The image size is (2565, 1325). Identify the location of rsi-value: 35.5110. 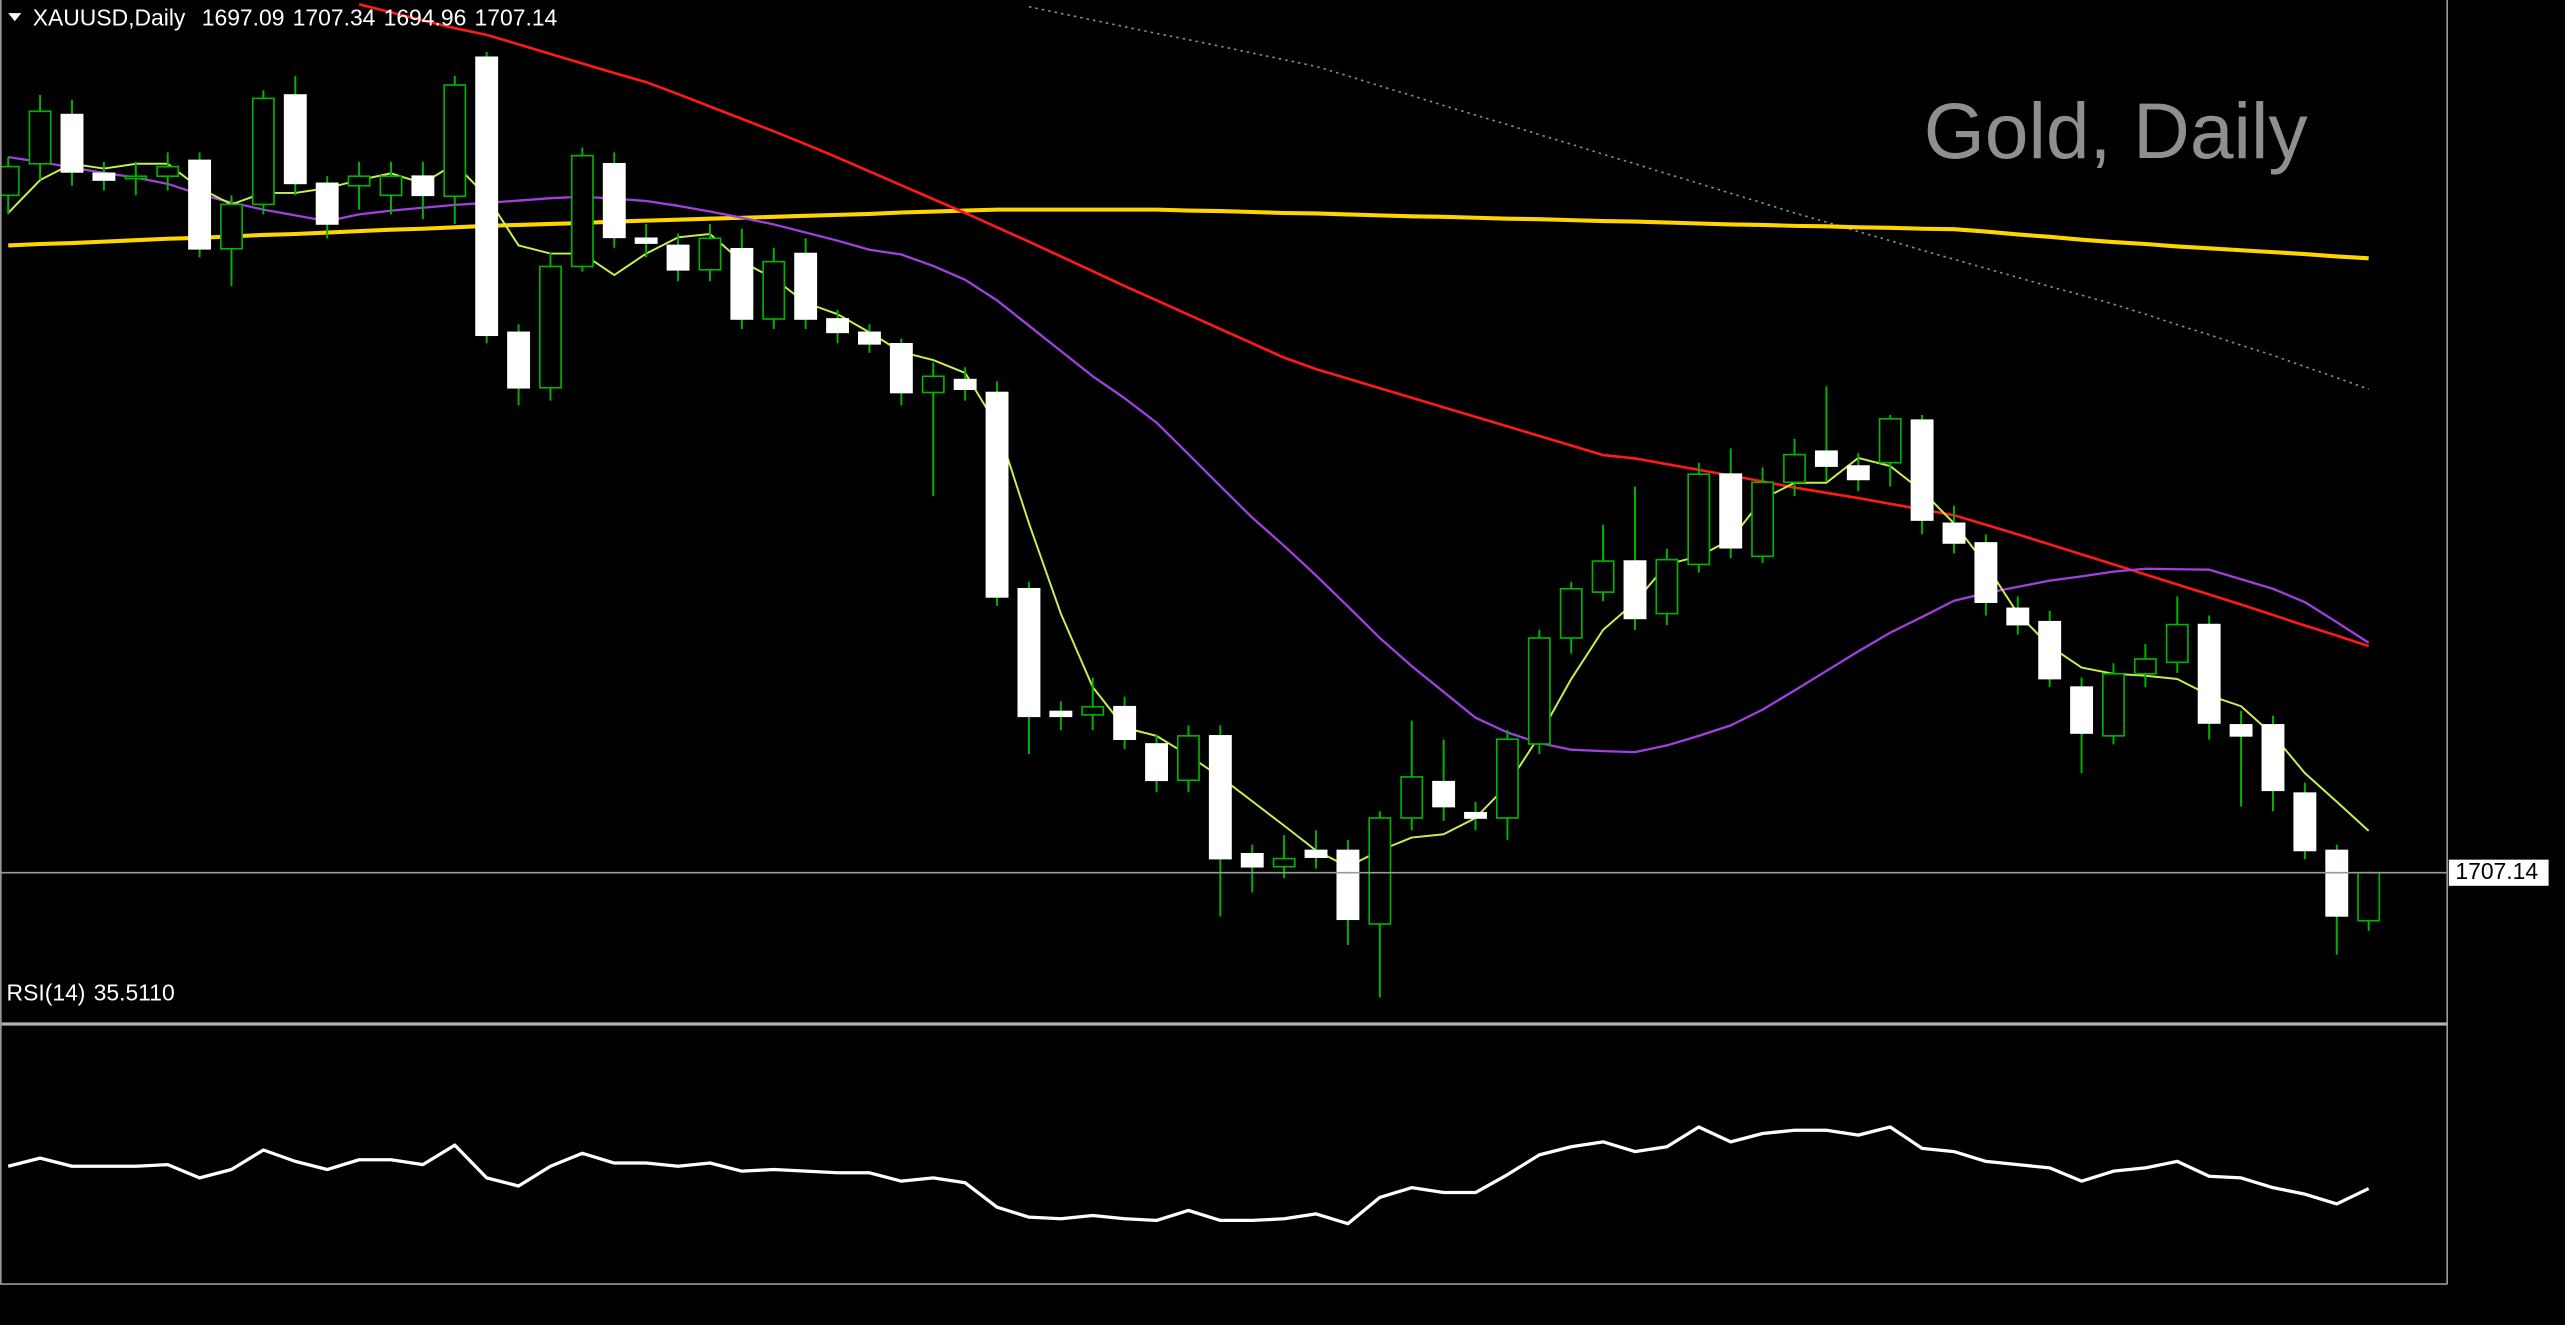
(134, 993).